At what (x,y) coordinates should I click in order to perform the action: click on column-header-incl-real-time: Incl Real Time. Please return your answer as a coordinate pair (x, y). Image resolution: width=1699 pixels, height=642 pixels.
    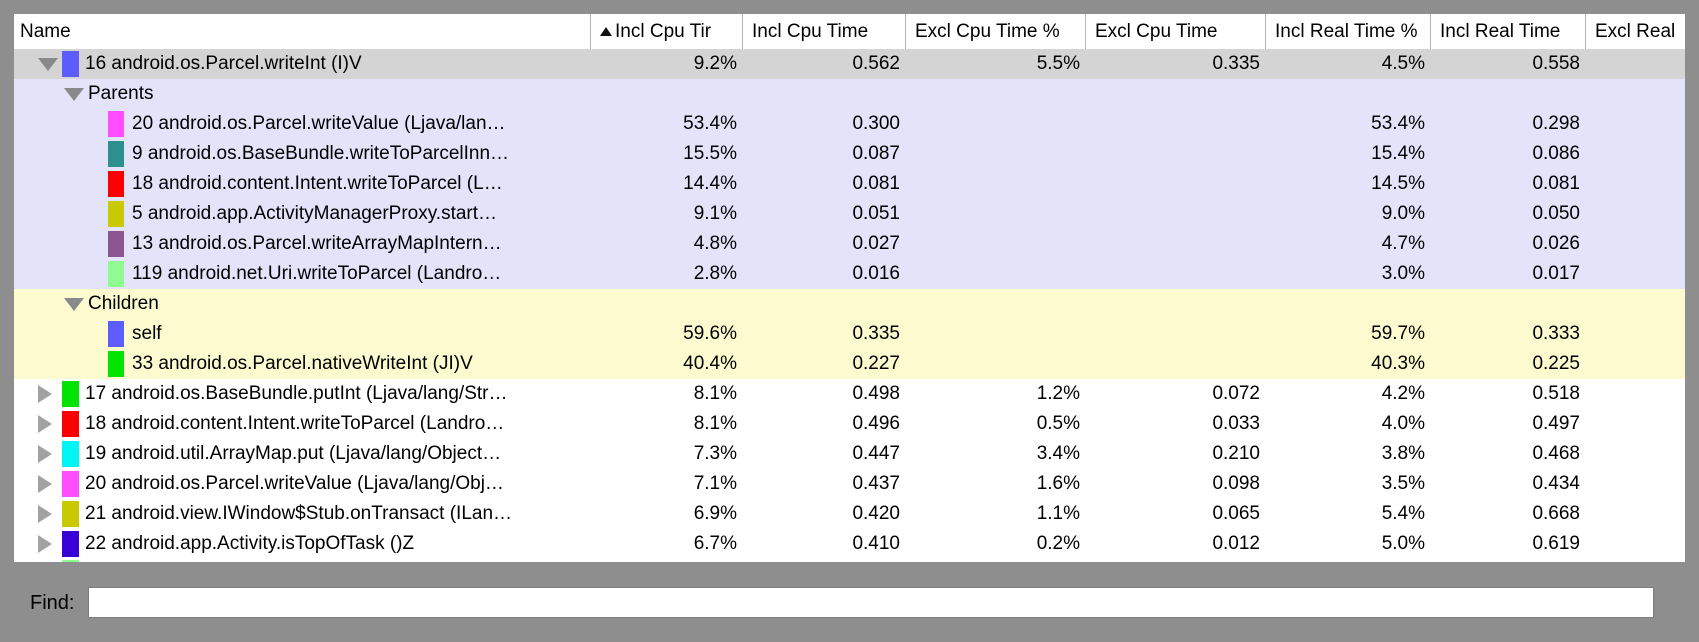
    Looking at the image, I should click on (1507, 31).